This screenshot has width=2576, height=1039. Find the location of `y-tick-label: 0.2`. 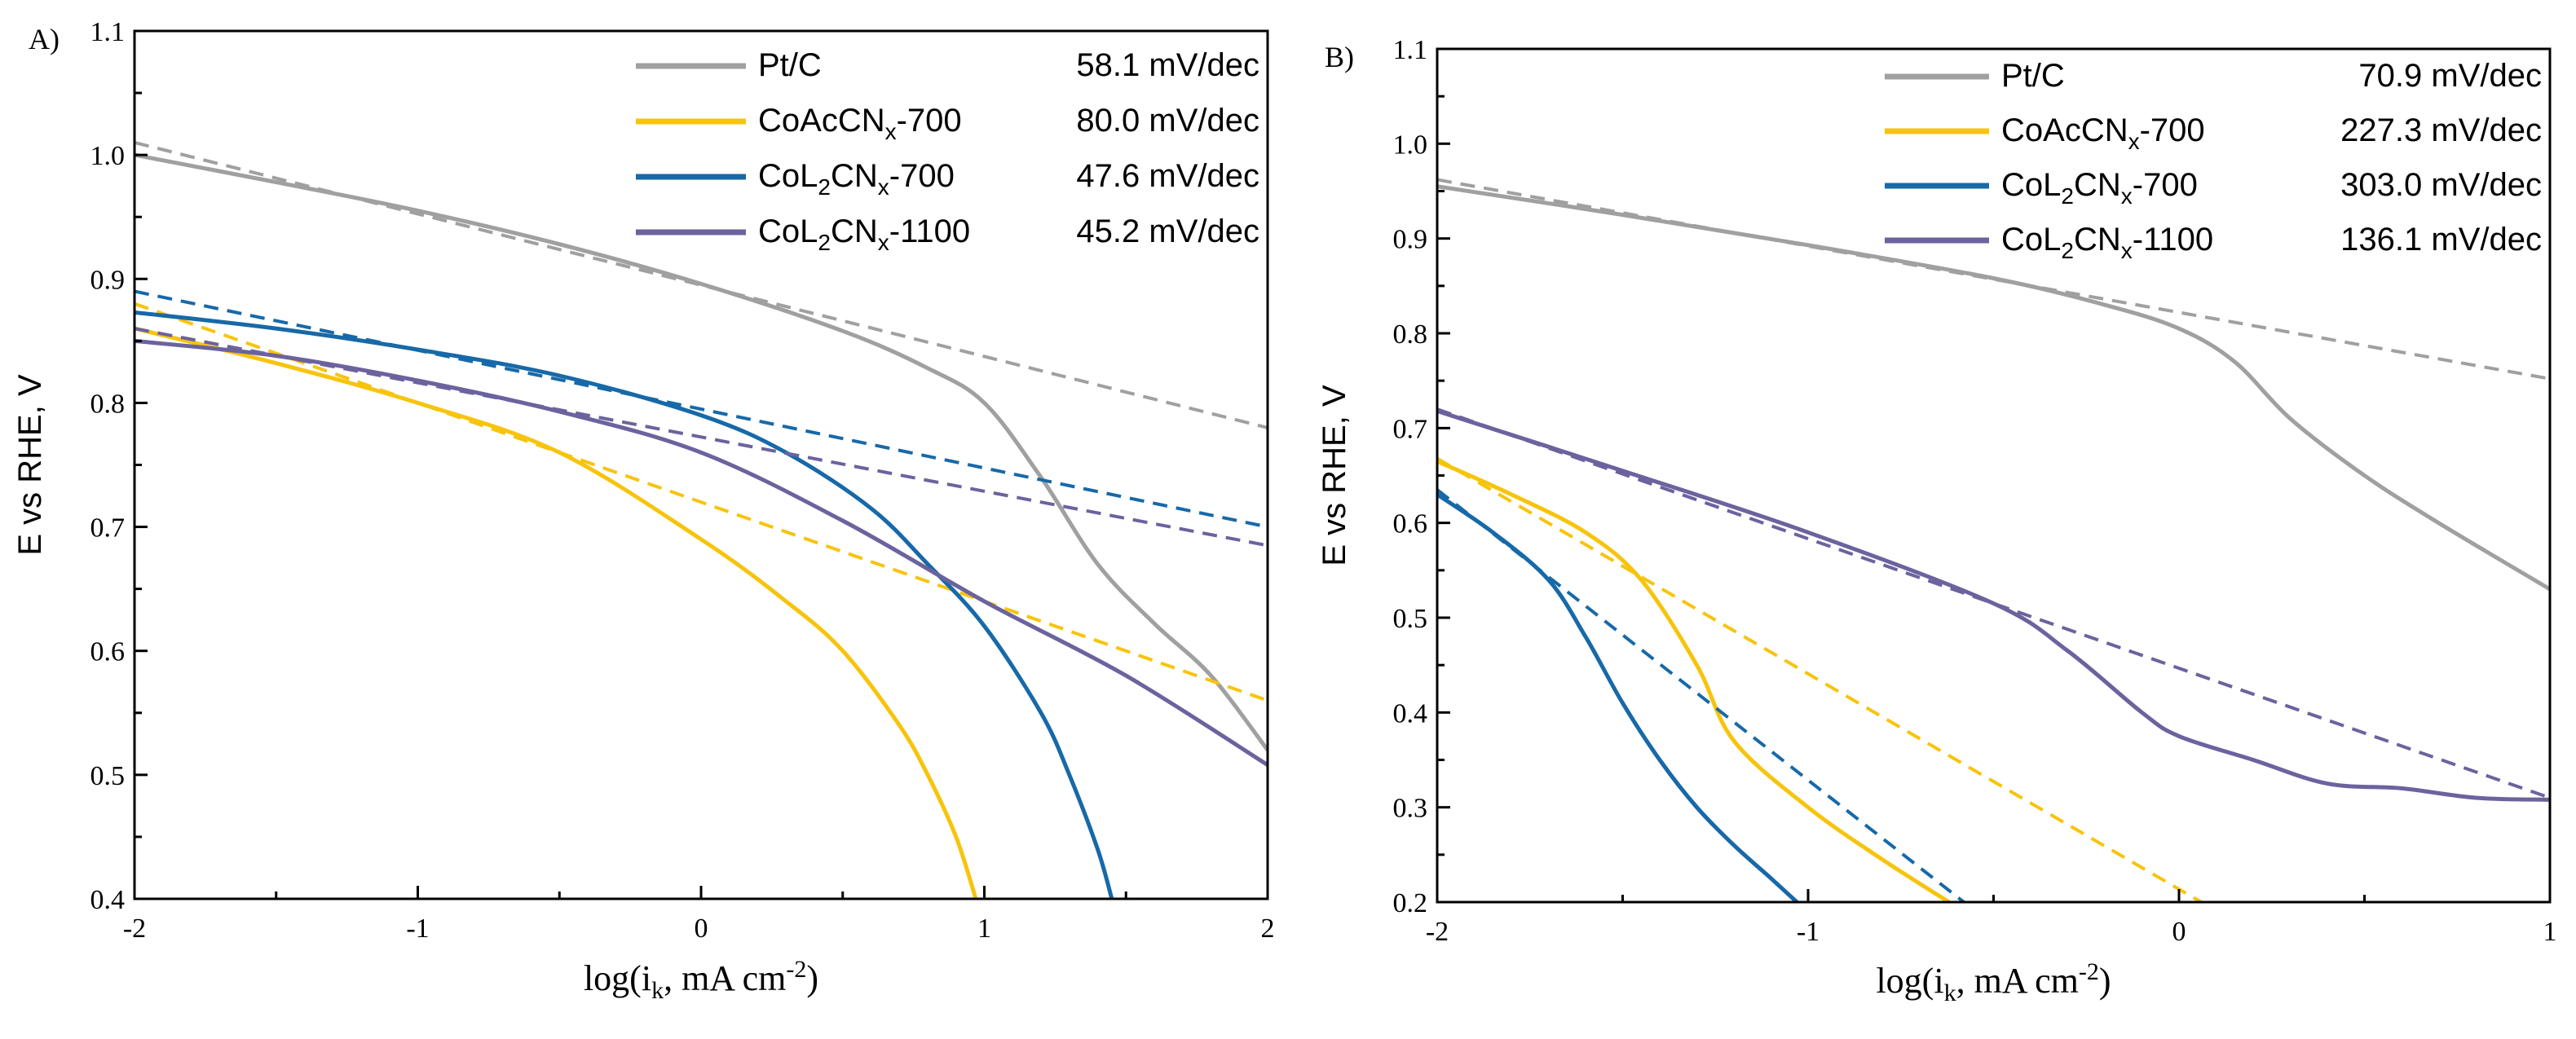

y-tick-label: 0.2 is located at coordinates (1410, 903).